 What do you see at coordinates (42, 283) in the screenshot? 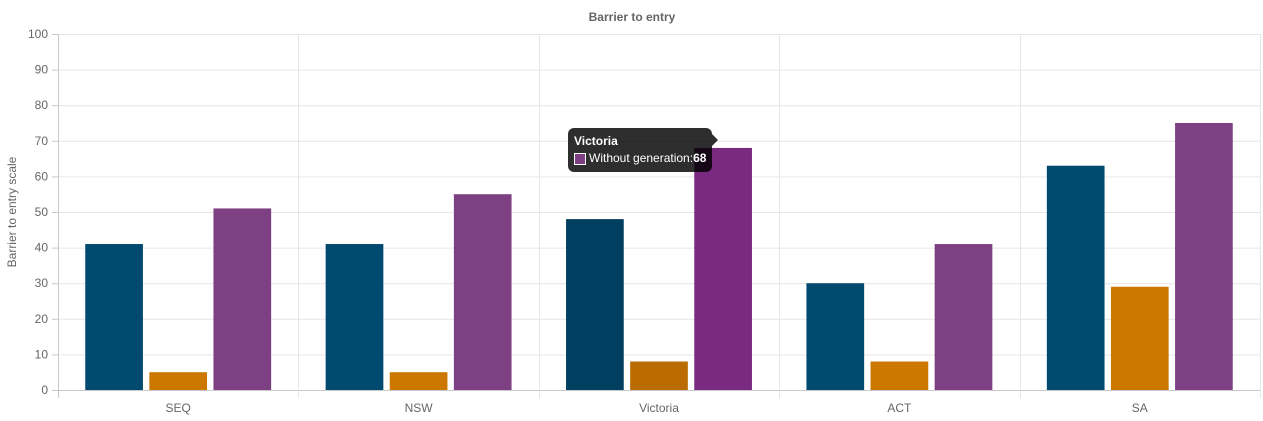
I see `y-tick-label: 30` at bounding box center [42, 283].